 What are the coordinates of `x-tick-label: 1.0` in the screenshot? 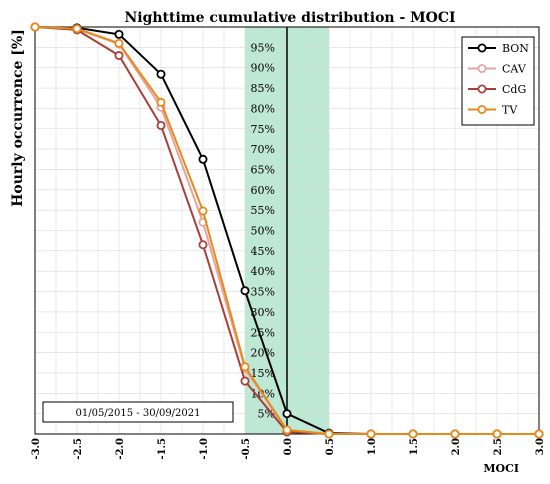 It's located at (372, 446).